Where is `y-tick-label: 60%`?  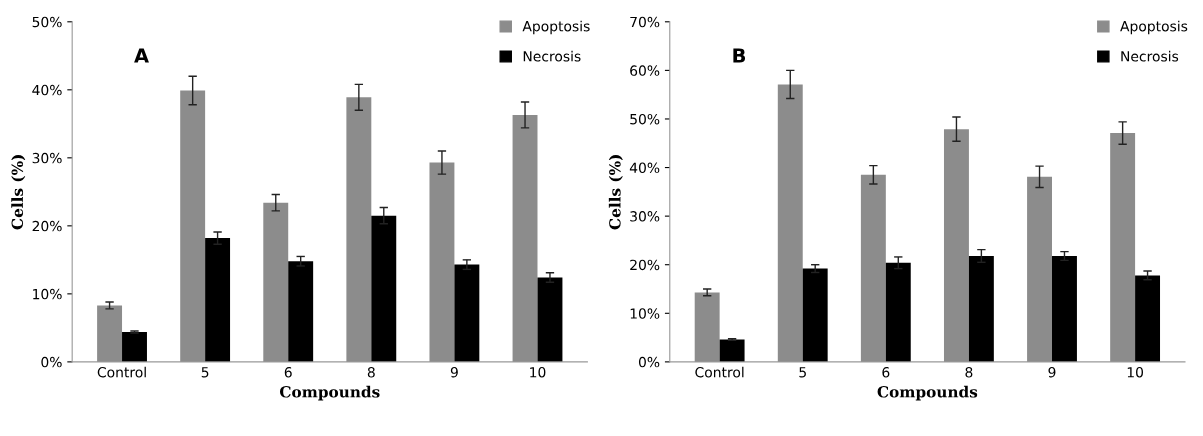
y-tick-label: 60% is located at coordinates (645, 70).